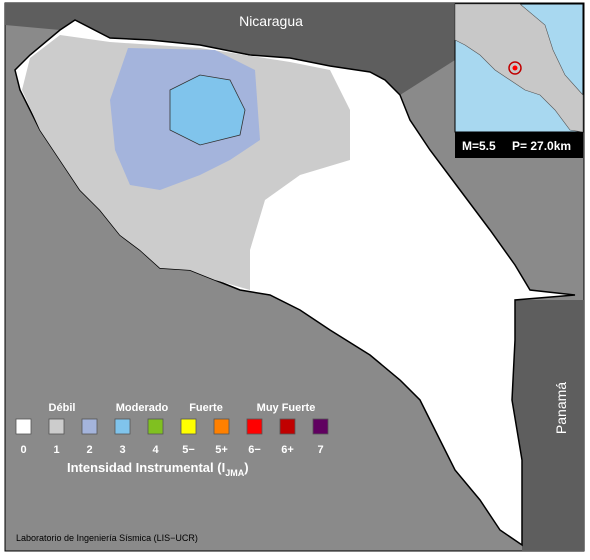 This screenshot has height=560, width=590. I want to click on nicaragua, so click(230, 49).